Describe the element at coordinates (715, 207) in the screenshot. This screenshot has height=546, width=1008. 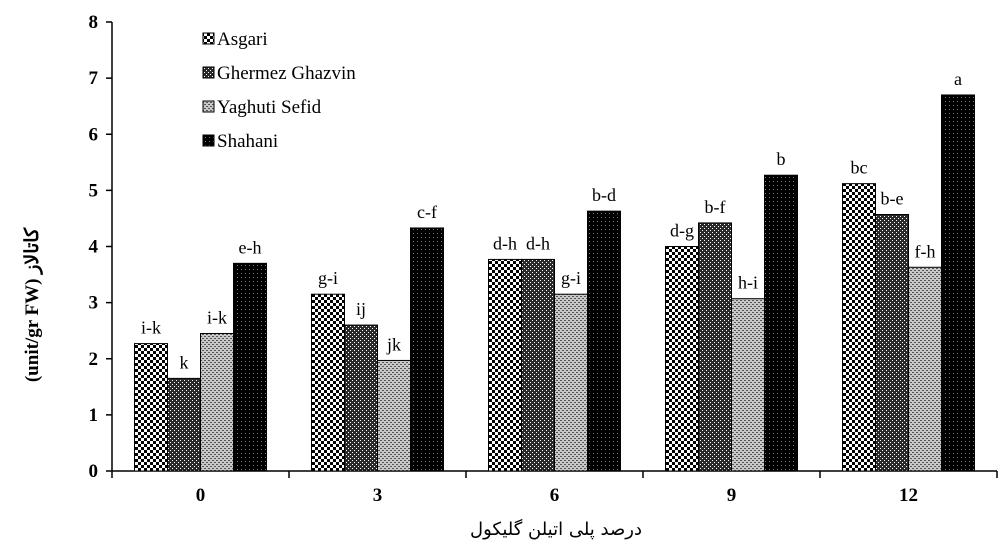
I see `significance-label: b-f` at that location.